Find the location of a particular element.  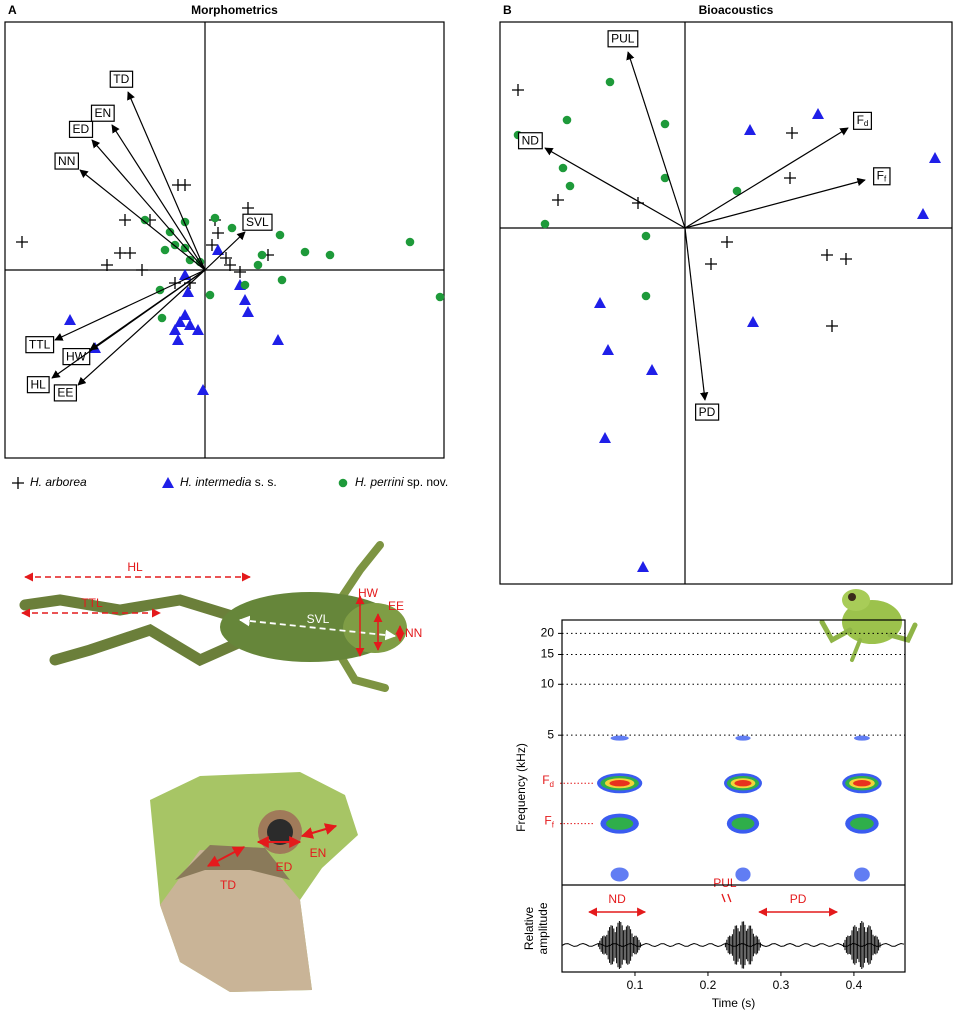

measure-label: EN is located at coordinates (318, 853).